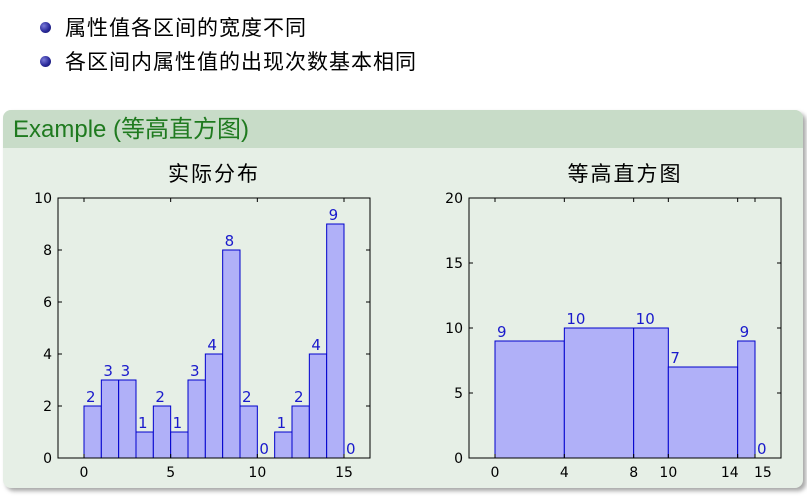 This screenshot has width=807, height=496. What do you see at coordinates (454, 264) in the screenshot?
I see `y-tick-label: 15` at bounding box center [454, 264].